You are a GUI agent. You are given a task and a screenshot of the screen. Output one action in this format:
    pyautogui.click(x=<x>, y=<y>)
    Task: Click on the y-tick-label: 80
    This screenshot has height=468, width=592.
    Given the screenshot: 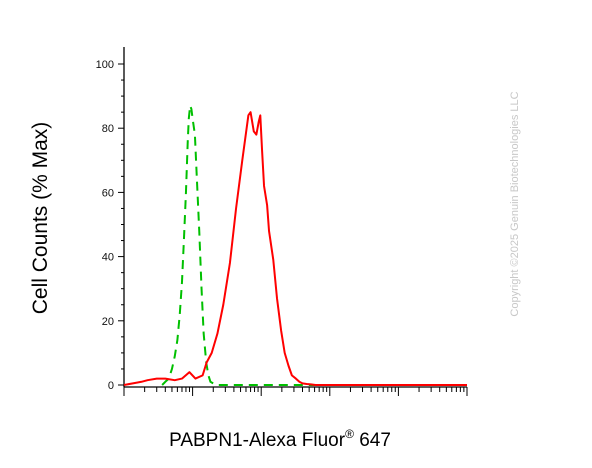 What is the action you would take?
    pyautogui.click(x=108, y=129)
    